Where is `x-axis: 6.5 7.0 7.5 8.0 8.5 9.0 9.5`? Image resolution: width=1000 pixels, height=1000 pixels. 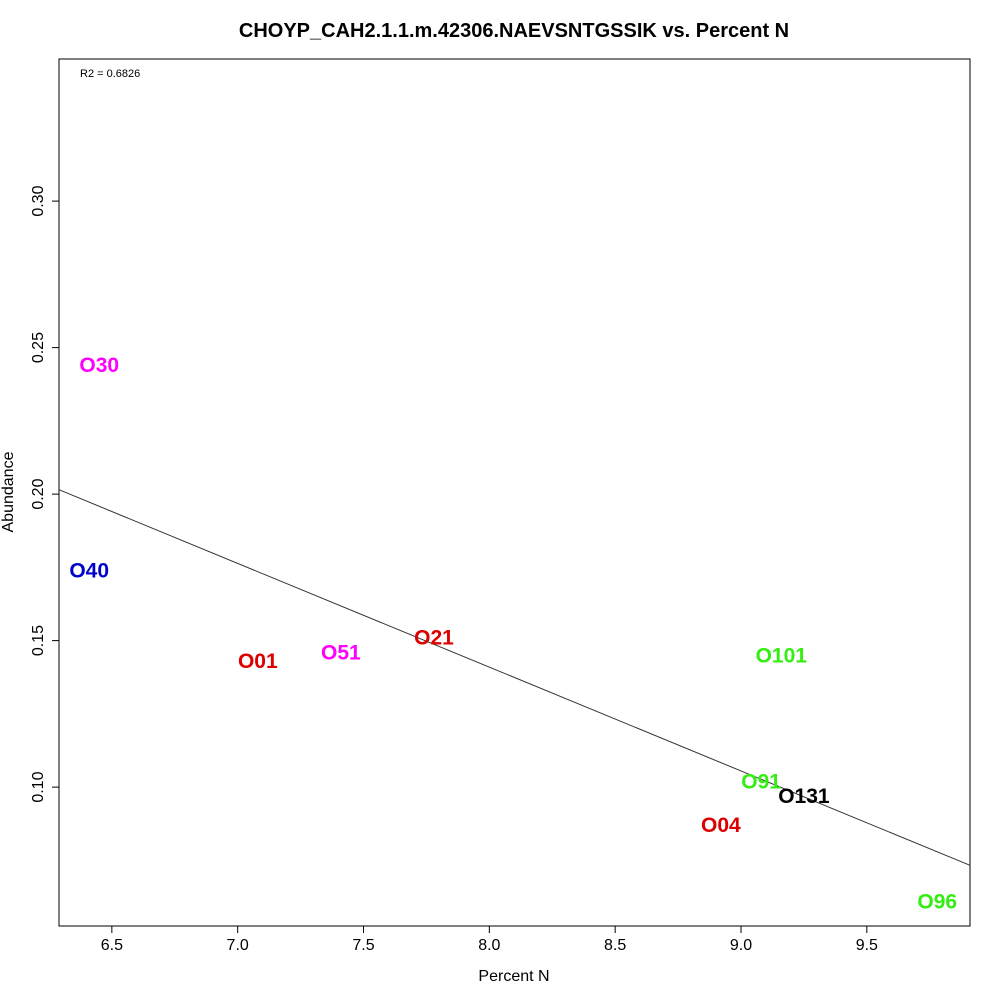
x-axis: 6.5 7.0 7.5 8.0 8.5 9.0 9.5 is located at coordinates (489, 940).